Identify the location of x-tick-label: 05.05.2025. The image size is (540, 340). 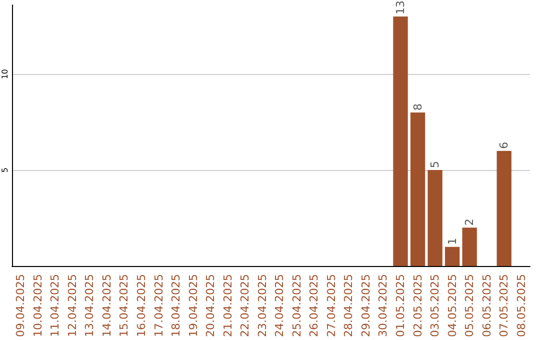
(469, 306).